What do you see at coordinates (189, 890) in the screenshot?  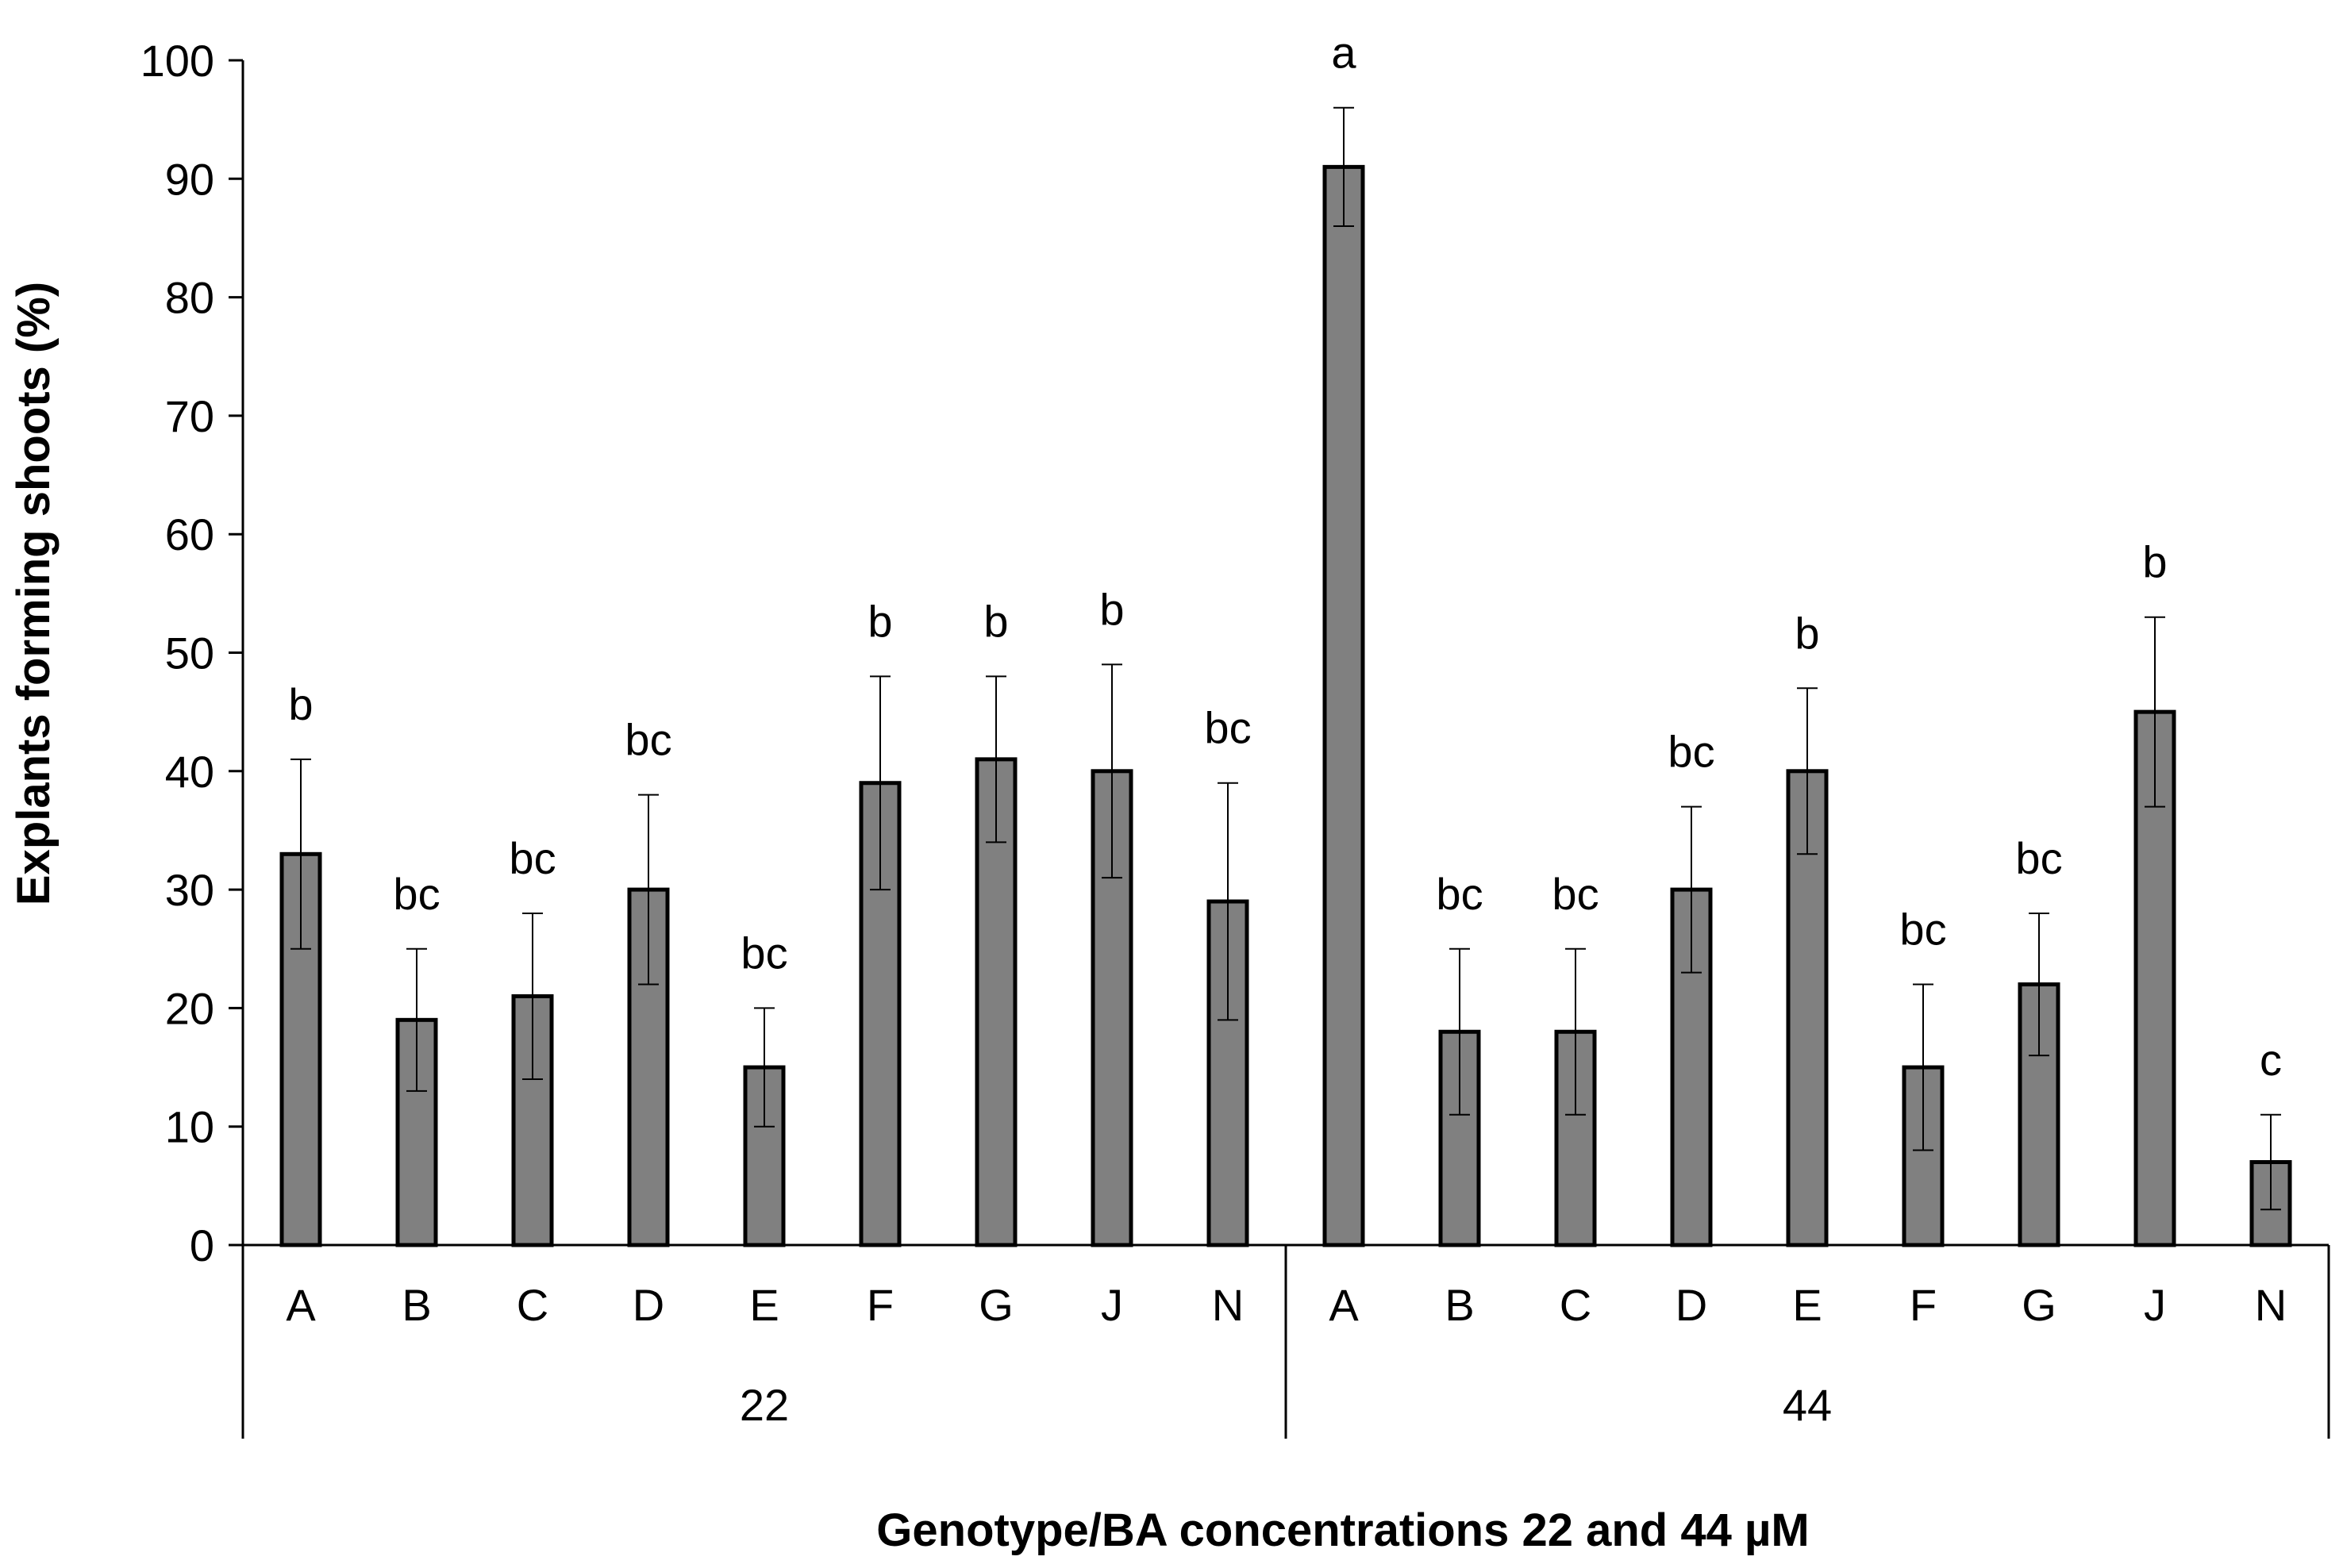 I see `y-tick-label: 30` at bounding box center [189, 890].